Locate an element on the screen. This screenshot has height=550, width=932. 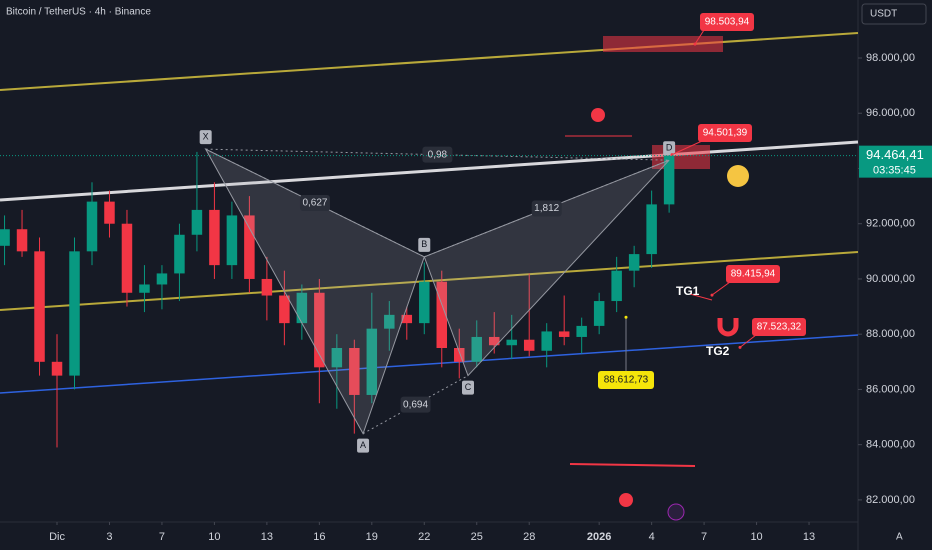
annotation-label: 89.415,94 is located at coordinates (753, 274).